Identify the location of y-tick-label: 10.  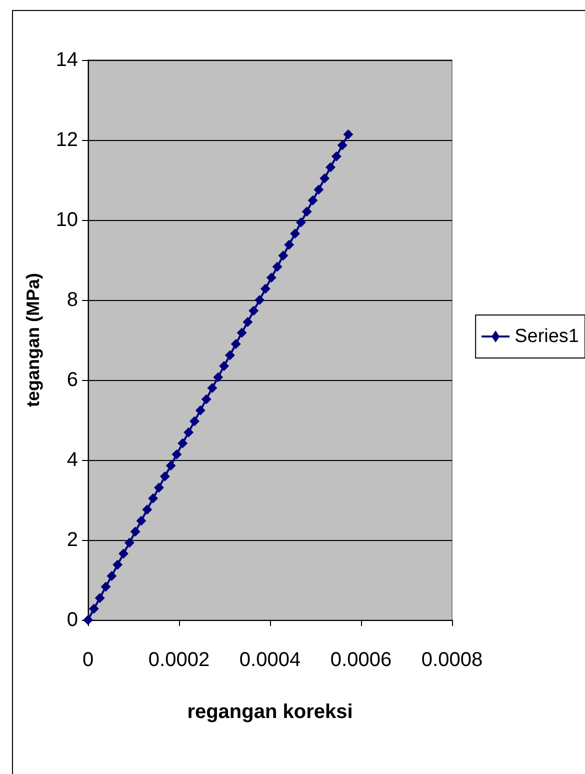
(67, 220).